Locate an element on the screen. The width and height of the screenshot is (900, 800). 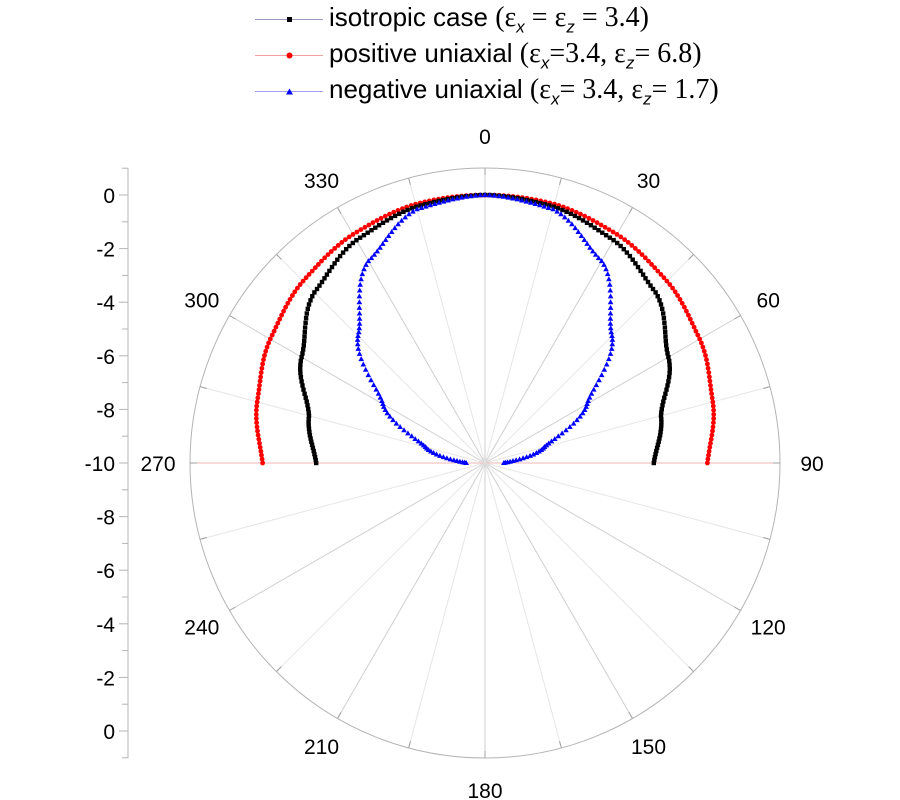
angle-label: 60 is located at coordinates (768, 301).